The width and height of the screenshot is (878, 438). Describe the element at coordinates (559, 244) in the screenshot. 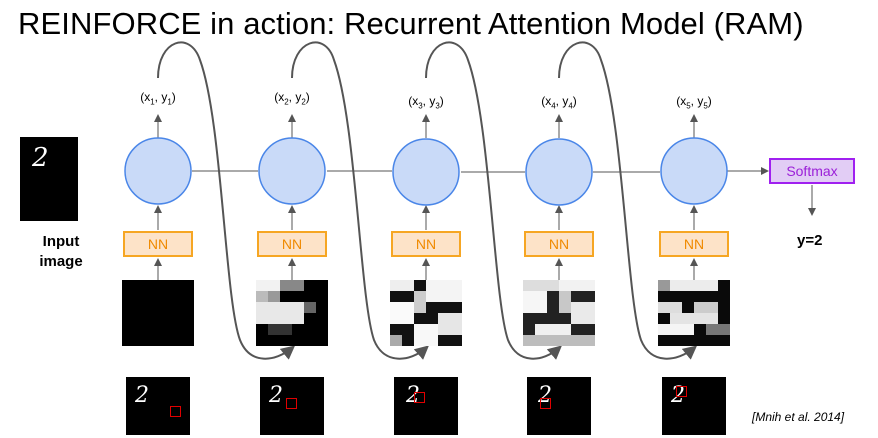

I see `nn-box-4: NN` at that location.